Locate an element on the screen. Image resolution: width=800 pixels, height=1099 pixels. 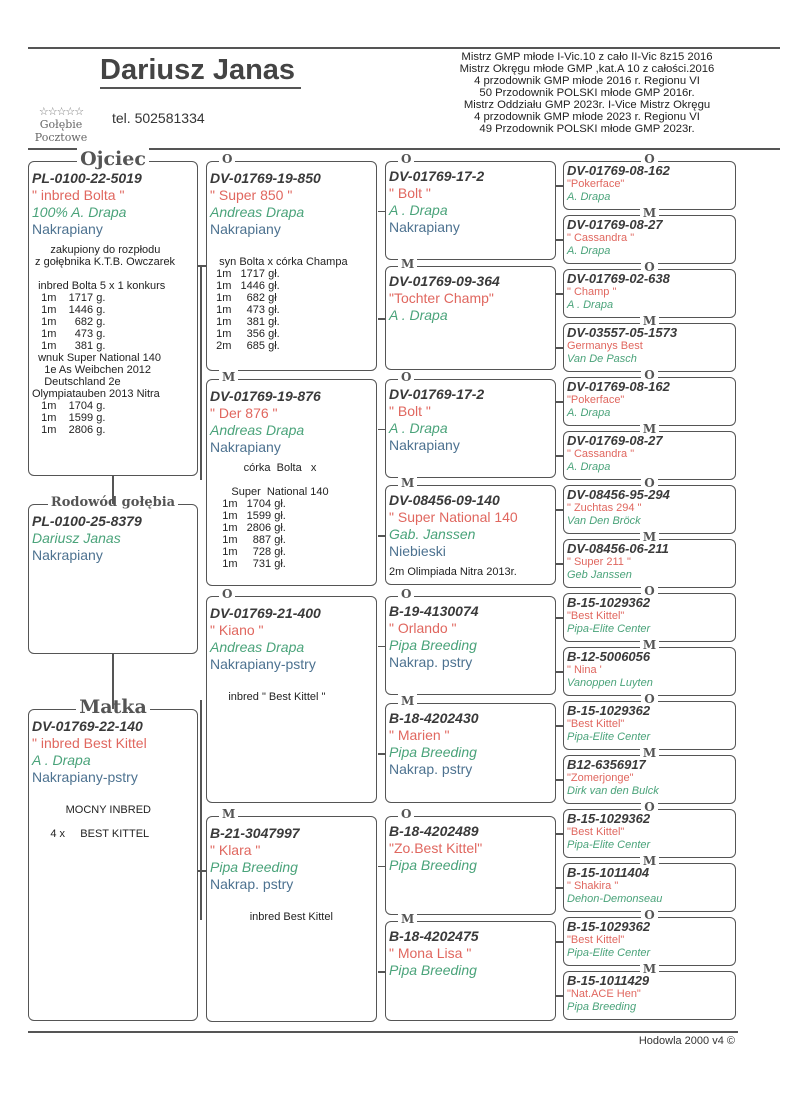
great-great-grandparent-box: M B-12-5006056 " Nina ' Vanoppen Luyten is located at coordinates (649, 667).